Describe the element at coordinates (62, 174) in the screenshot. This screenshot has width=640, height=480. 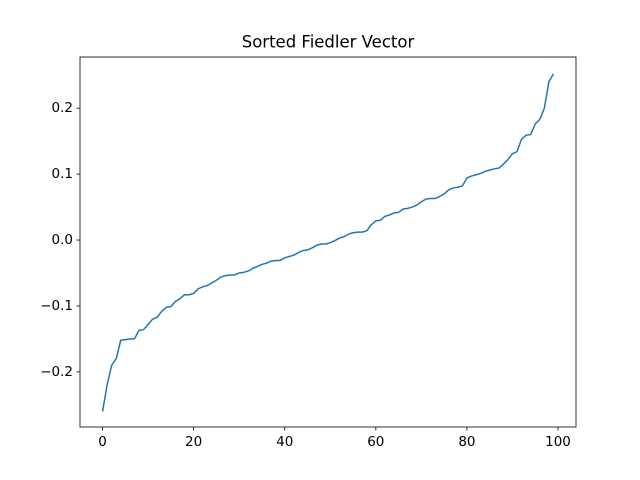
I see `y-tick-label: 0.1` at that location.